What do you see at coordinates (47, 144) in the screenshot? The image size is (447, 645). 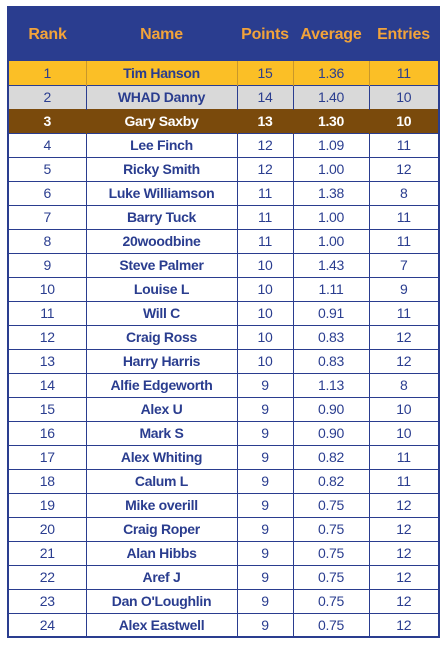 I see `cell-rank: 4` at bounding box center [47, 144].